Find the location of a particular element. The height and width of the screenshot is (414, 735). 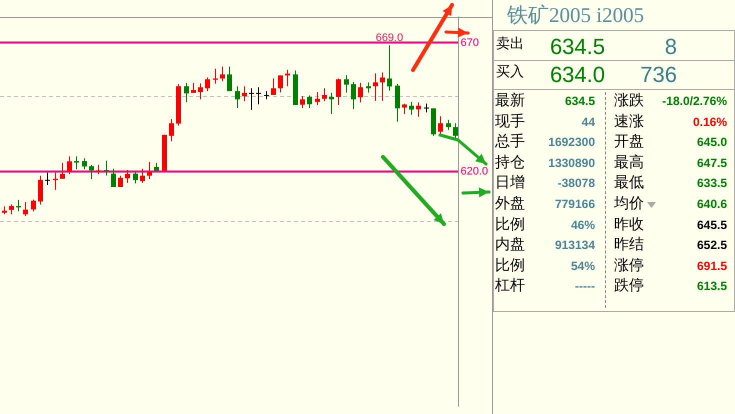

text: 44 is located at coordinates (588, 121).